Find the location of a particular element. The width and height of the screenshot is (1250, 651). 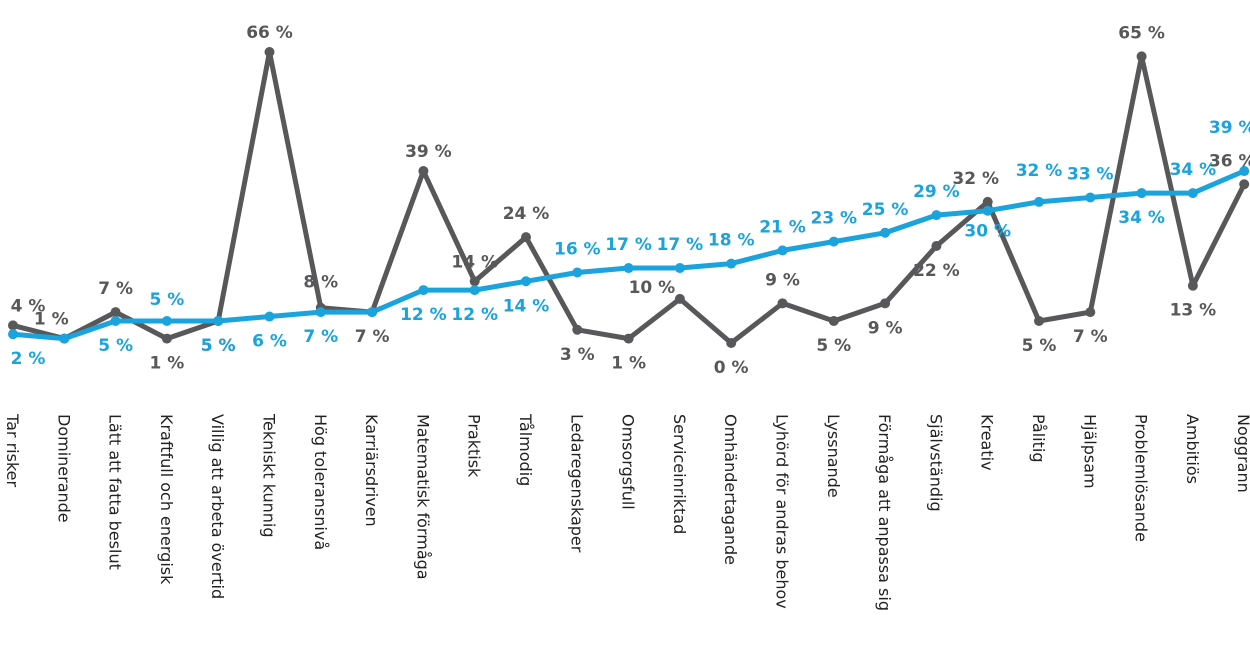

data-label: 22 % is located at coordinates (936, 271).